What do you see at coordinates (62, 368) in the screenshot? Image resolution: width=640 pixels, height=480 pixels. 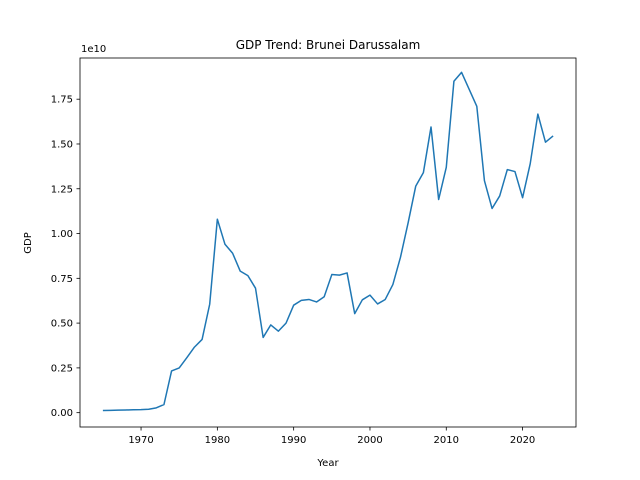 I see `y-tick-label: 0.25` at bounding box center [62, 368].